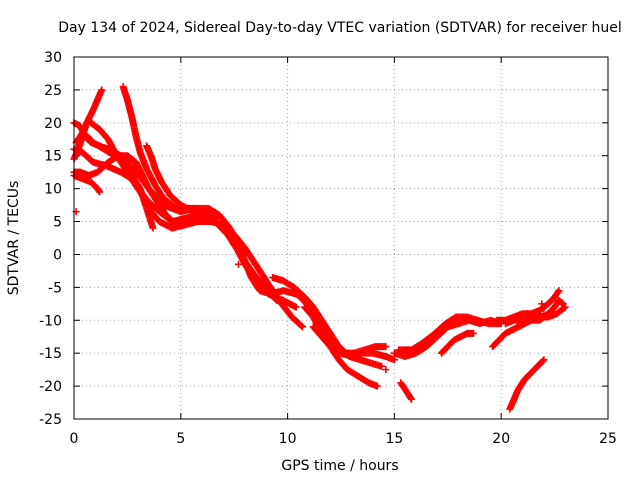  What do you see at coordinates (57, 255) in the screenshot?
I see `y-tick-label: 0` at bounding box center [57, 255].